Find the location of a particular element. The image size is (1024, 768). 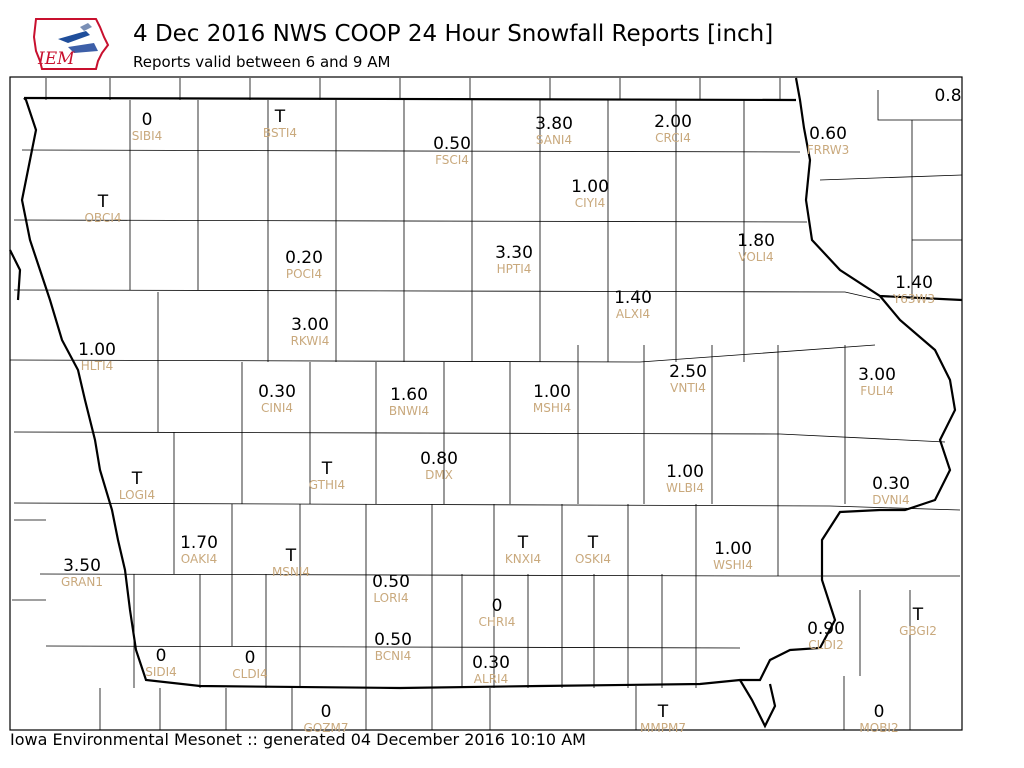

station-id: GBGI2 is located at coordinates (918, 631).